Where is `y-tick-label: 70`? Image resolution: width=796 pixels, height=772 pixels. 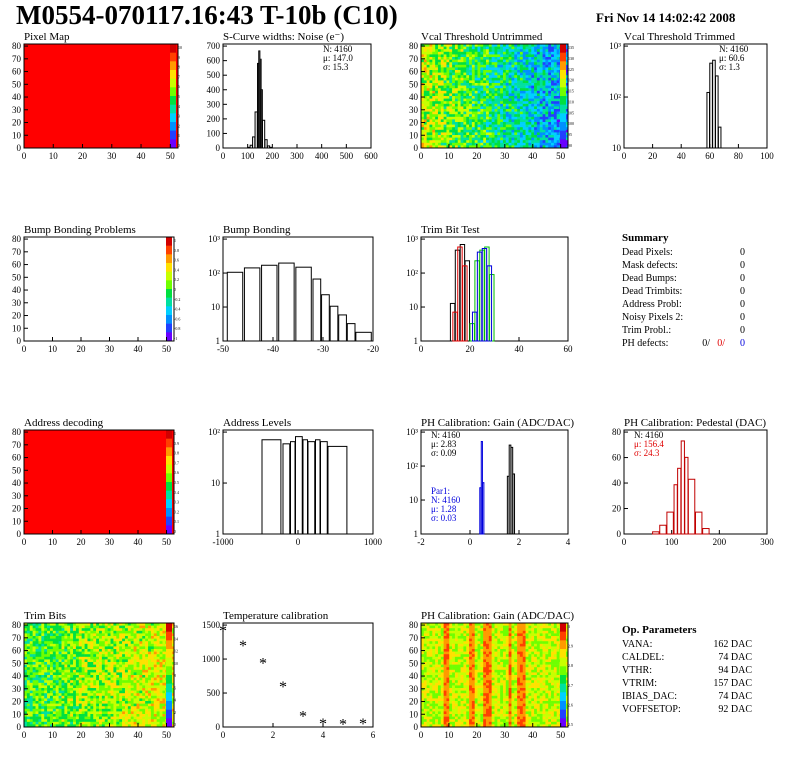 y-tick-label: 70 is located at coordinates (17, 638).